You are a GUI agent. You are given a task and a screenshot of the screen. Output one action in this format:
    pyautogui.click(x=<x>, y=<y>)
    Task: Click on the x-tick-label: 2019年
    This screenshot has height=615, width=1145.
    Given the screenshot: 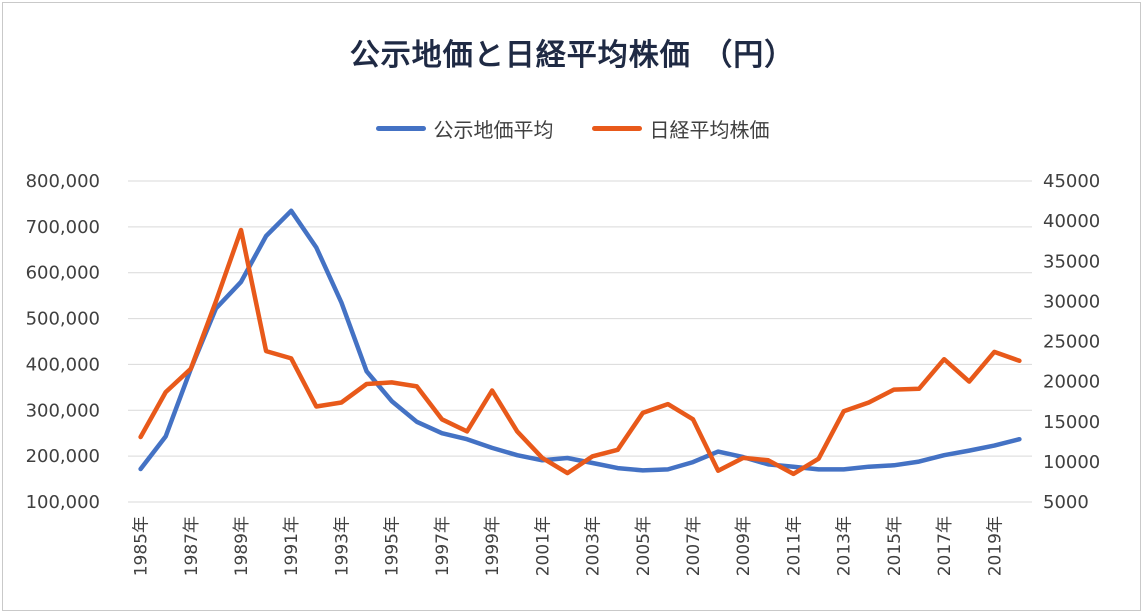 What is the action you would take?
    pyautogui.click(x=995, y=546)
    